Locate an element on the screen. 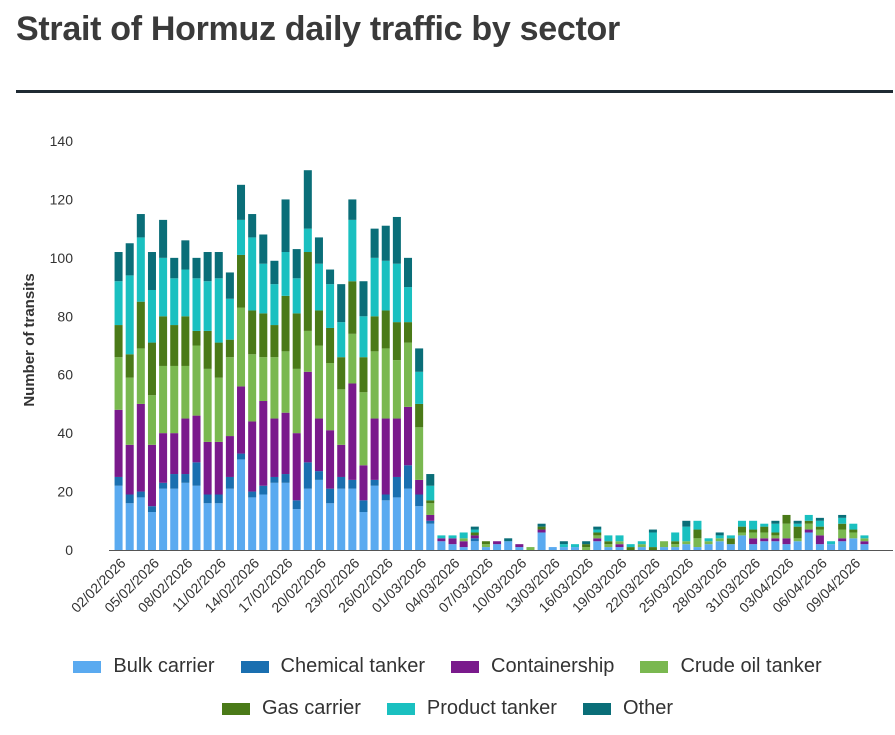 The width and height of the screenshot is (895, 735). title-divider is located at coordinates (454, 91).